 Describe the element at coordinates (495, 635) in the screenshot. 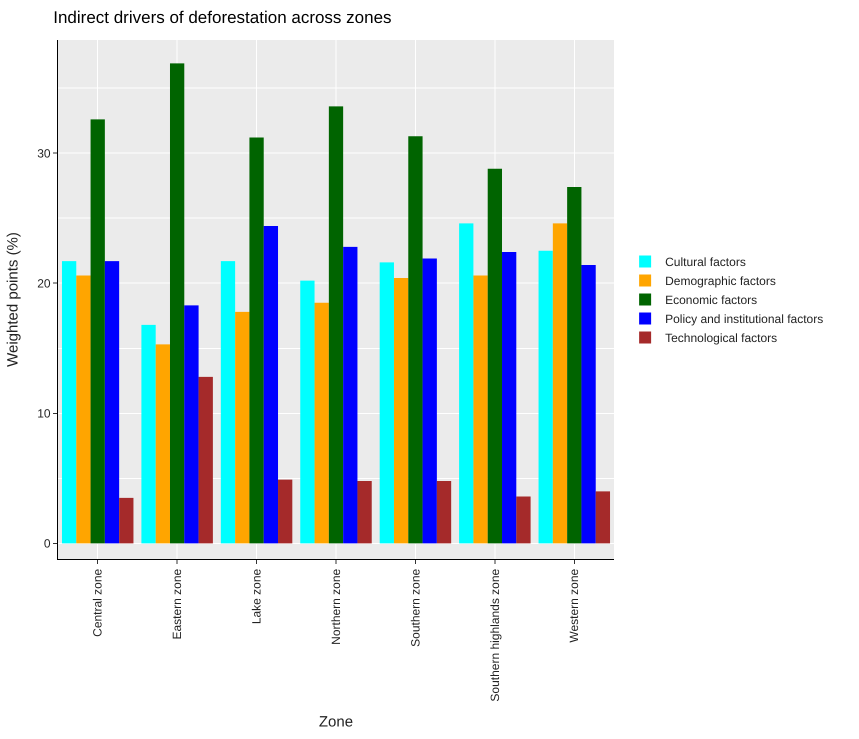

I see `x-tick-label: Southern highlands zone` at that location.